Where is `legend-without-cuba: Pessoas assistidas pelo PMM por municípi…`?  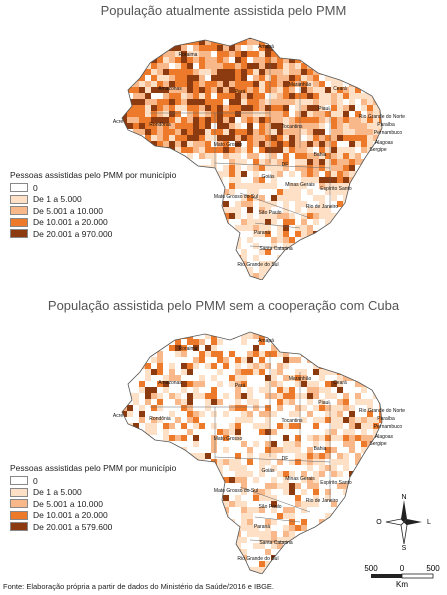
legend-without-cuba: Pessoas assistidas pelo PMM por municípi… is located at coordinates (93, 498).